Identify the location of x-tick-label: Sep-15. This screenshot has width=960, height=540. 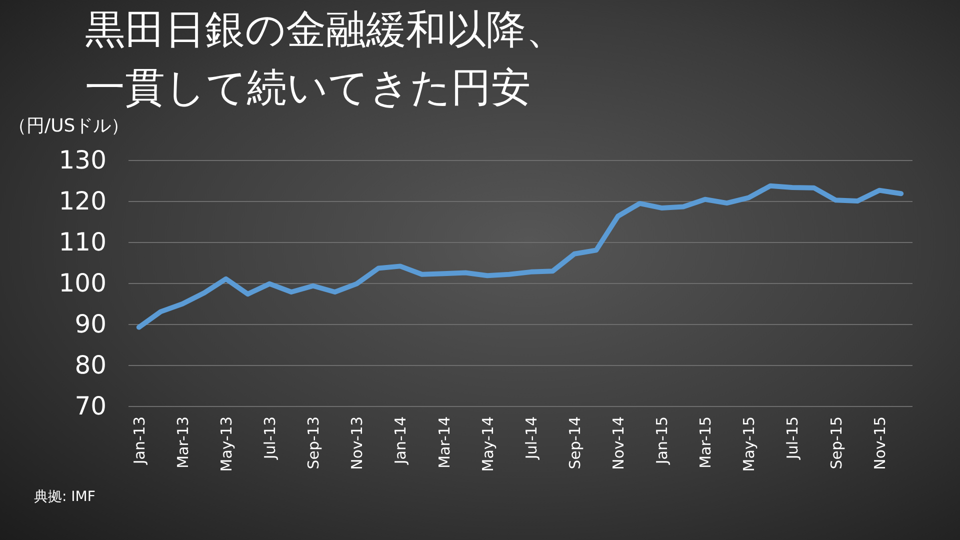
(836, 443).